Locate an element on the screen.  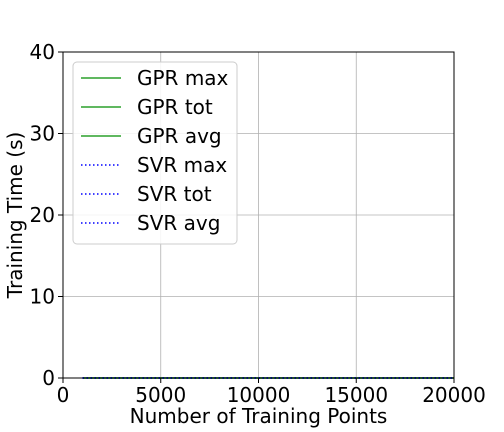
x-tick-label-4: 20000 is located at coordinates (454, 395).